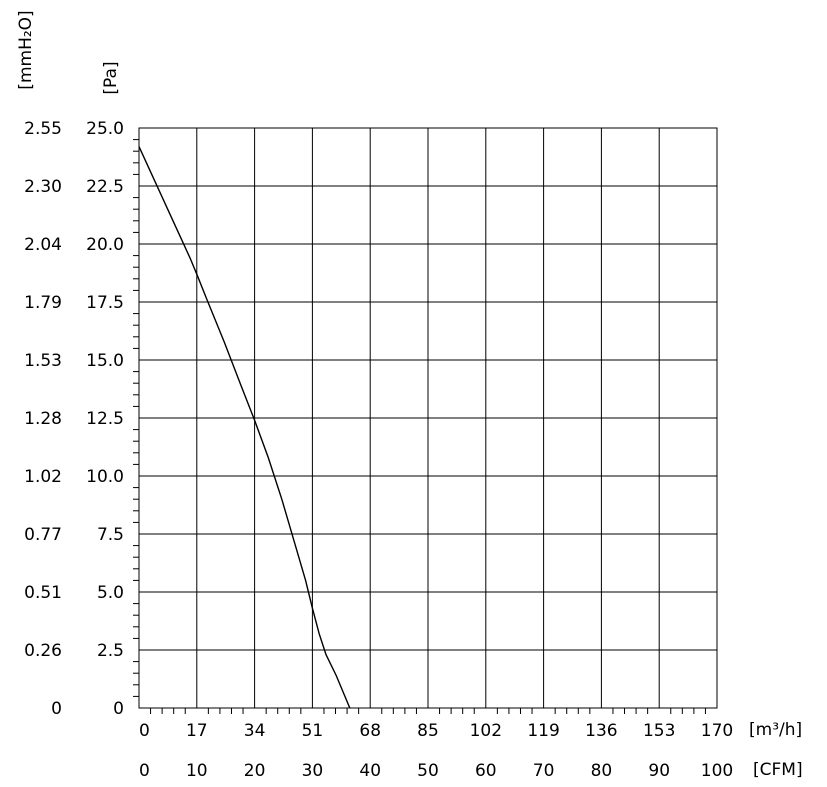  Describe the element at coordinates (43, 477) in the screenshot. I see `y-tick-label-mmh2o: 1.02` at that location.